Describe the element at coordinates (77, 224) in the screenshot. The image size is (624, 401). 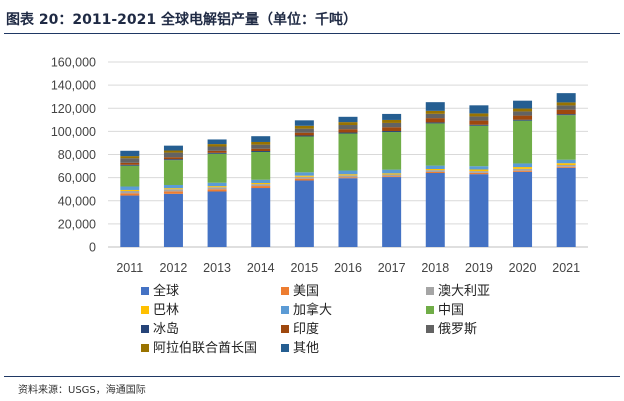
I see `y-tick-label: 20,000` at that location.